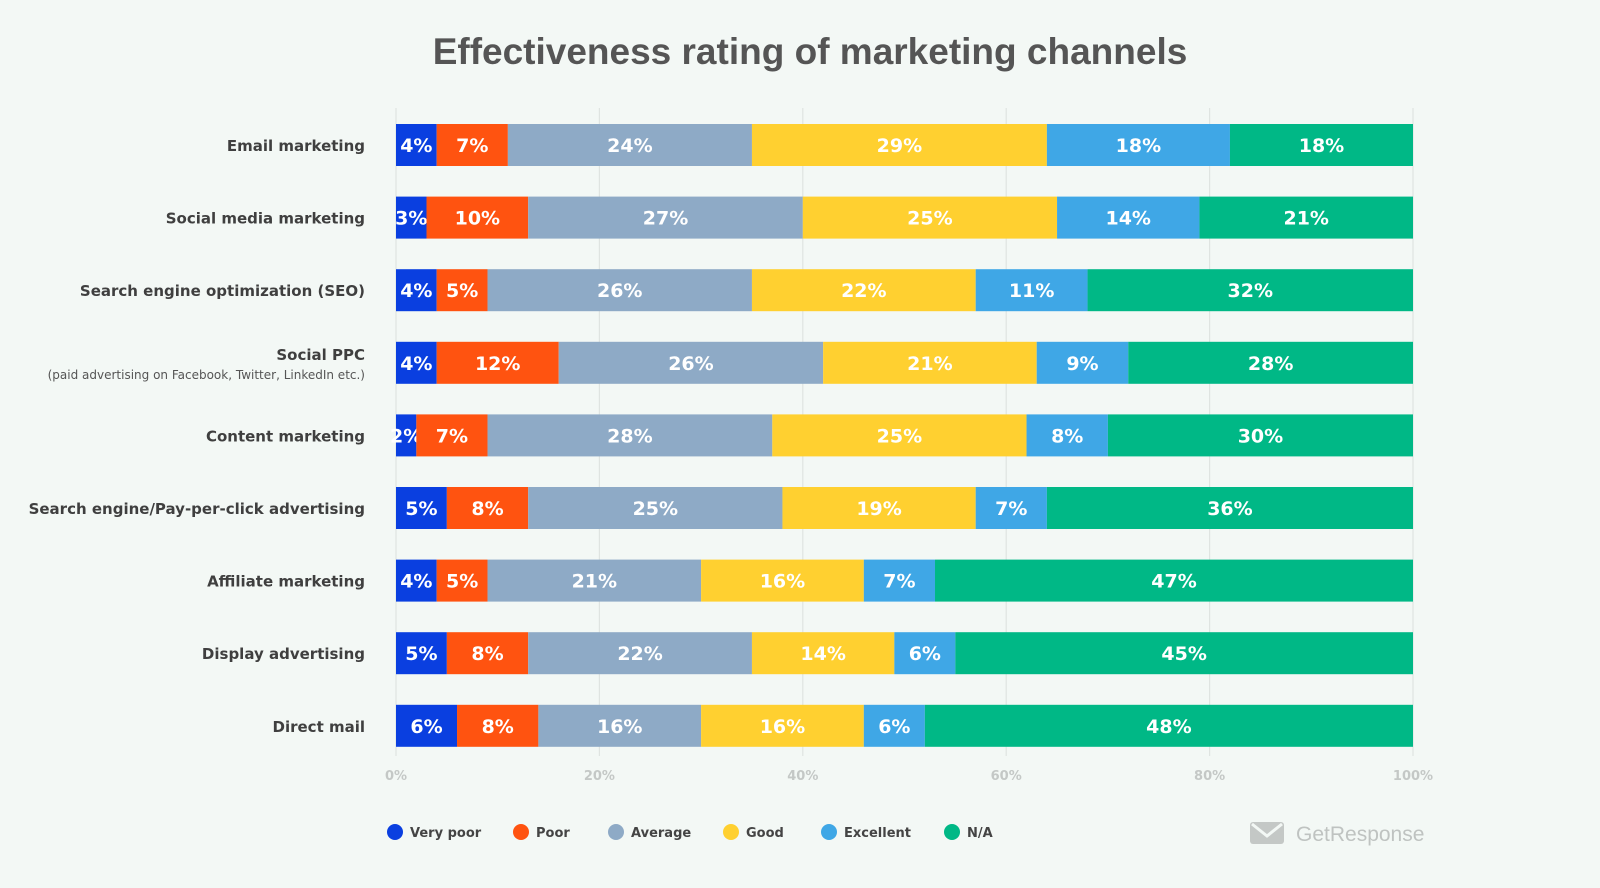 The image size is (1600, 888). I want to click on category-label: Email marketing, so click(296, 146).